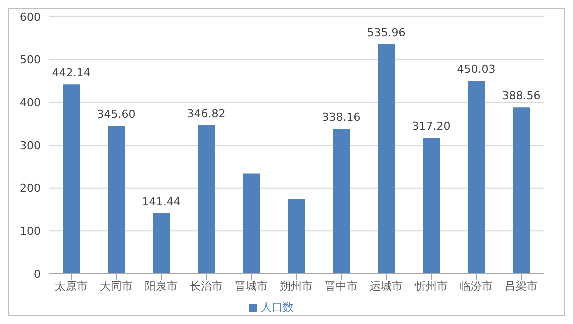 The height and width of the screenshot is (324, 573). What do you see at coordinates (30, 17) in the screenshot?
I see `y-tick-label: 600` at bounding box center [30, 17].